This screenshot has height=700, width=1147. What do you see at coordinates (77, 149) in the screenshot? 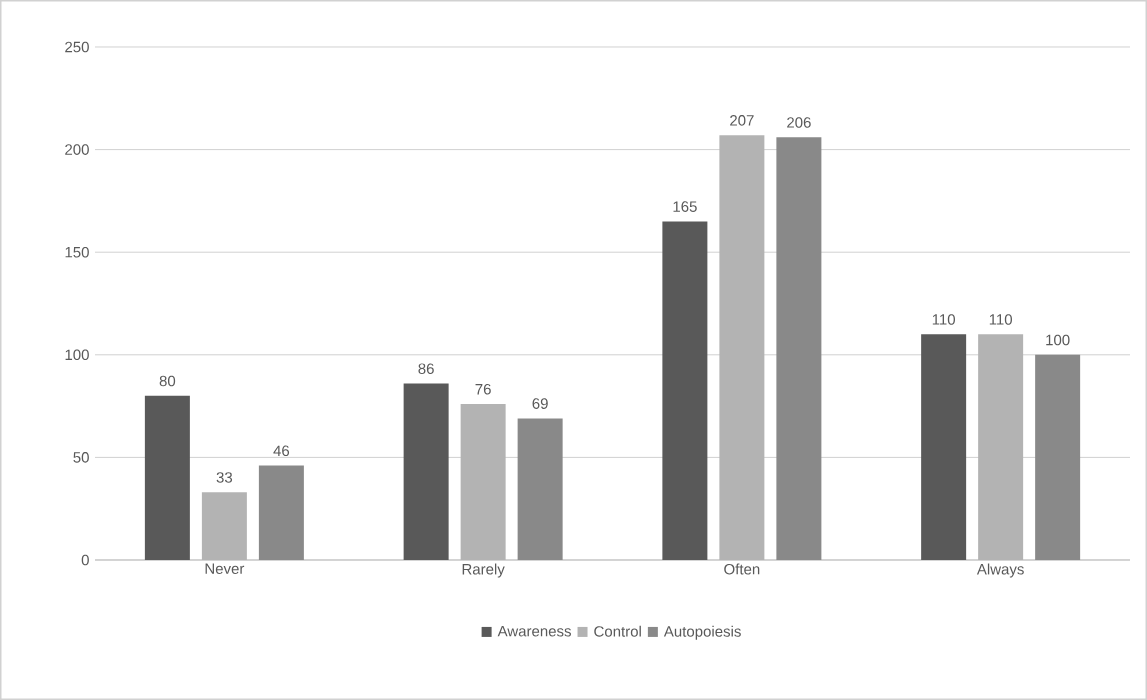
I see `y-tick-label: 200` at bounding box center [77, 149].